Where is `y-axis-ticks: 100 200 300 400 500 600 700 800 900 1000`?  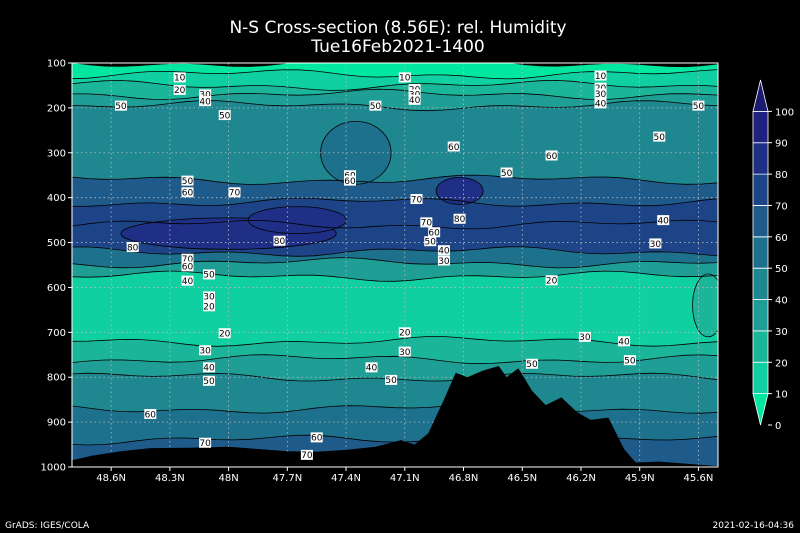 y-axis-ticks: 100 200 300 400 500 600 700 800 900 1000 is located at coordinates (56, 266).